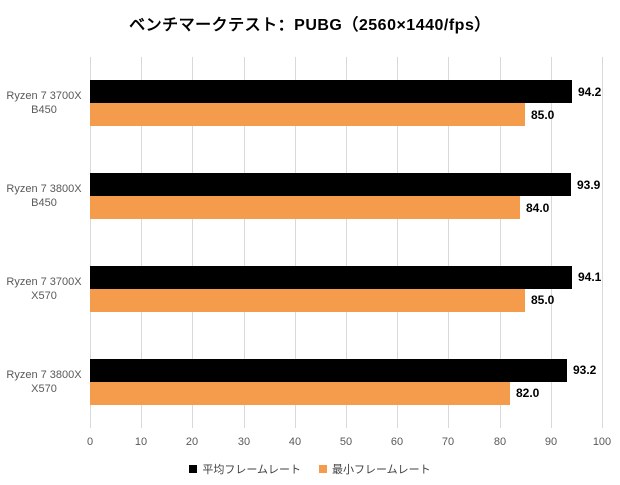 The height and width of the screenshot is (485, 620). Describe the element at coordinates (590, 277) in the screenshot. I see `value-label-series-0-group-2: 94.1` at that location.